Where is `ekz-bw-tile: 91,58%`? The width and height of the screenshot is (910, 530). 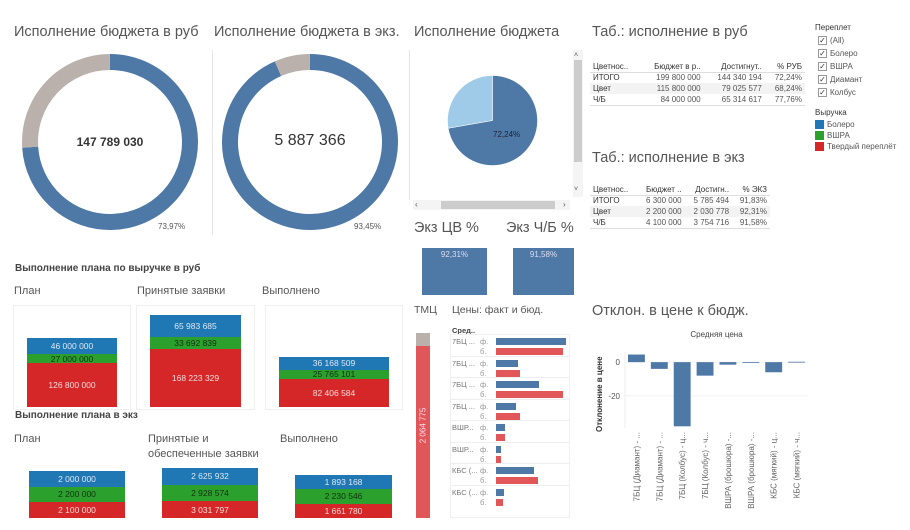
ekz-bw-tile: 91,58% is located at coordinates (543, 271).